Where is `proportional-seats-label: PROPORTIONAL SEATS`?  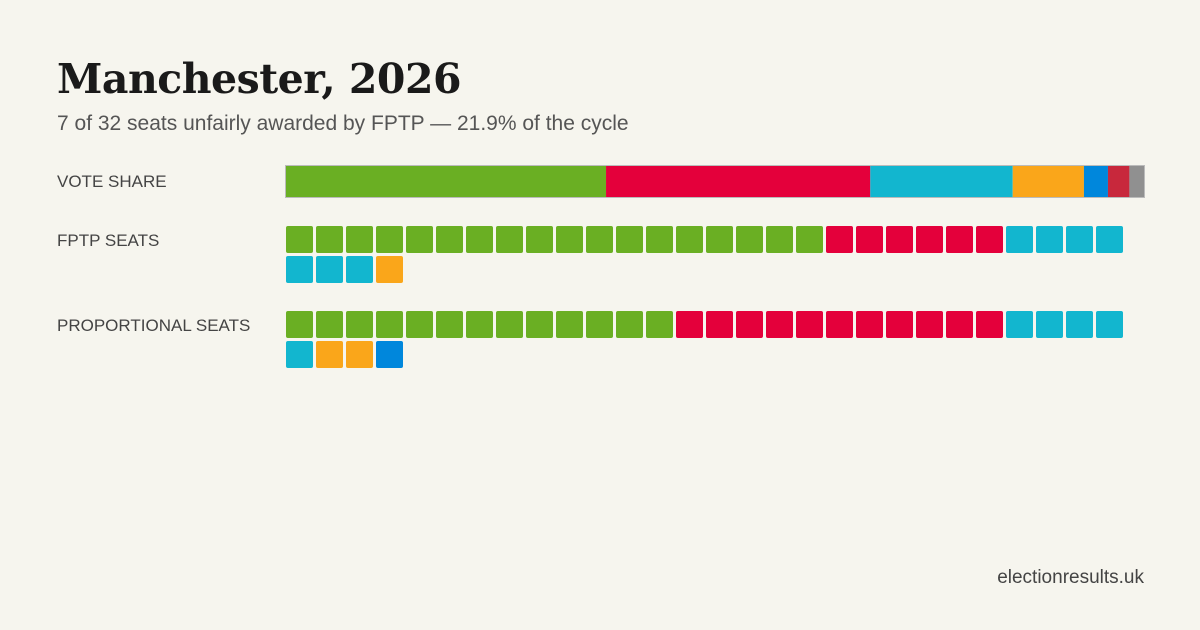 proportional-seats-label: PROPORTIONAL SEATS is located at coordinates (154, 325).